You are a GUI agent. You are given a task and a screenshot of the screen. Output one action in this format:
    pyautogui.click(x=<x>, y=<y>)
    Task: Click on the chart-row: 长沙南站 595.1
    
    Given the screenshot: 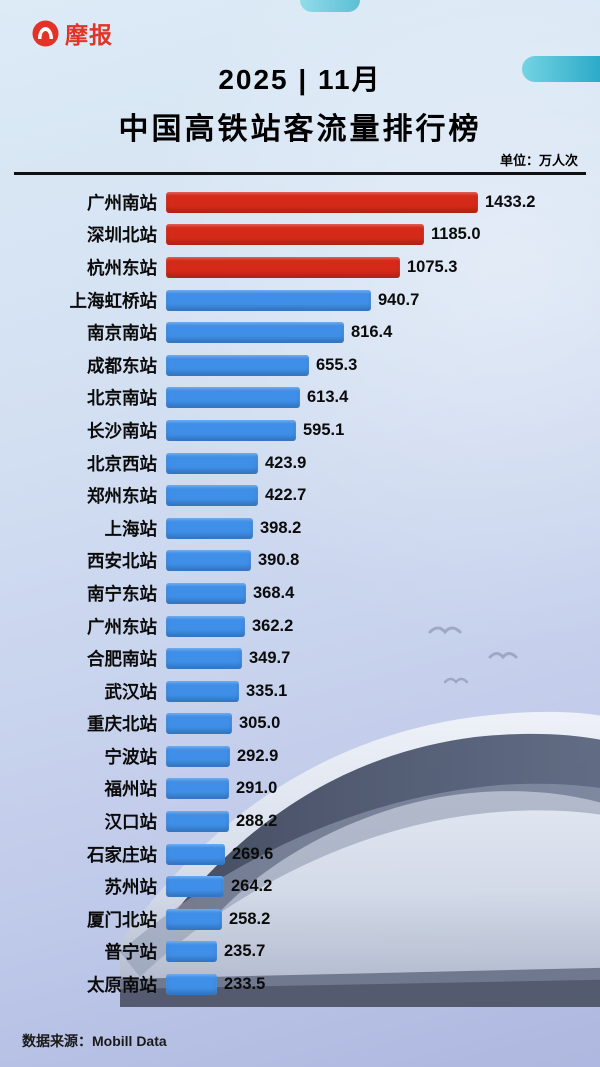 What is the action you would take?
    pyautogui.click(x=302, y=430)
    